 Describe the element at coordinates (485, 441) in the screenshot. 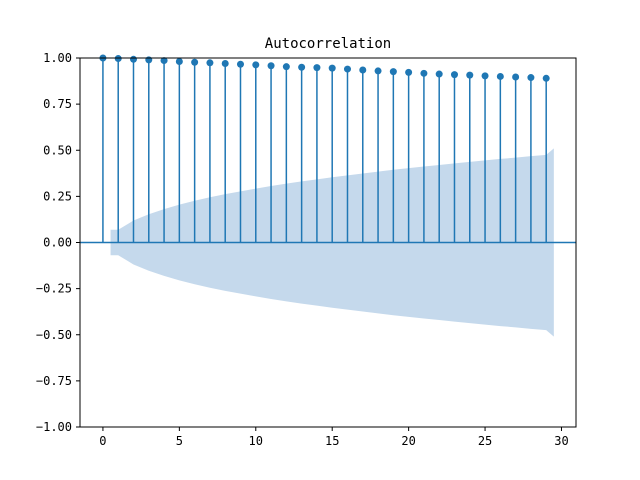

I see `x-tick-label: 25` at that location.